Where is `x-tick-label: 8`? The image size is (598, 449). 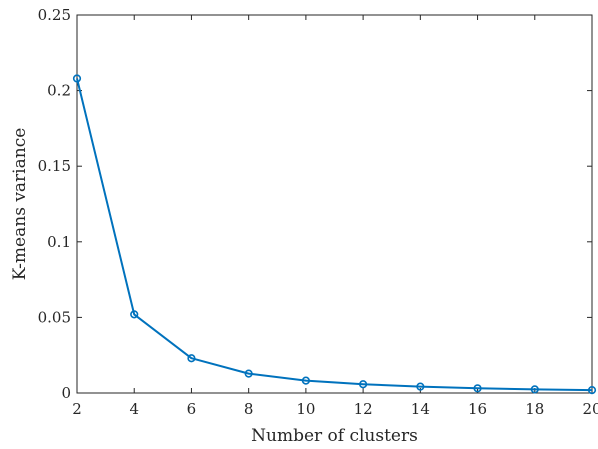
x-tick-label: 8 is located at coordinates (249, 409).